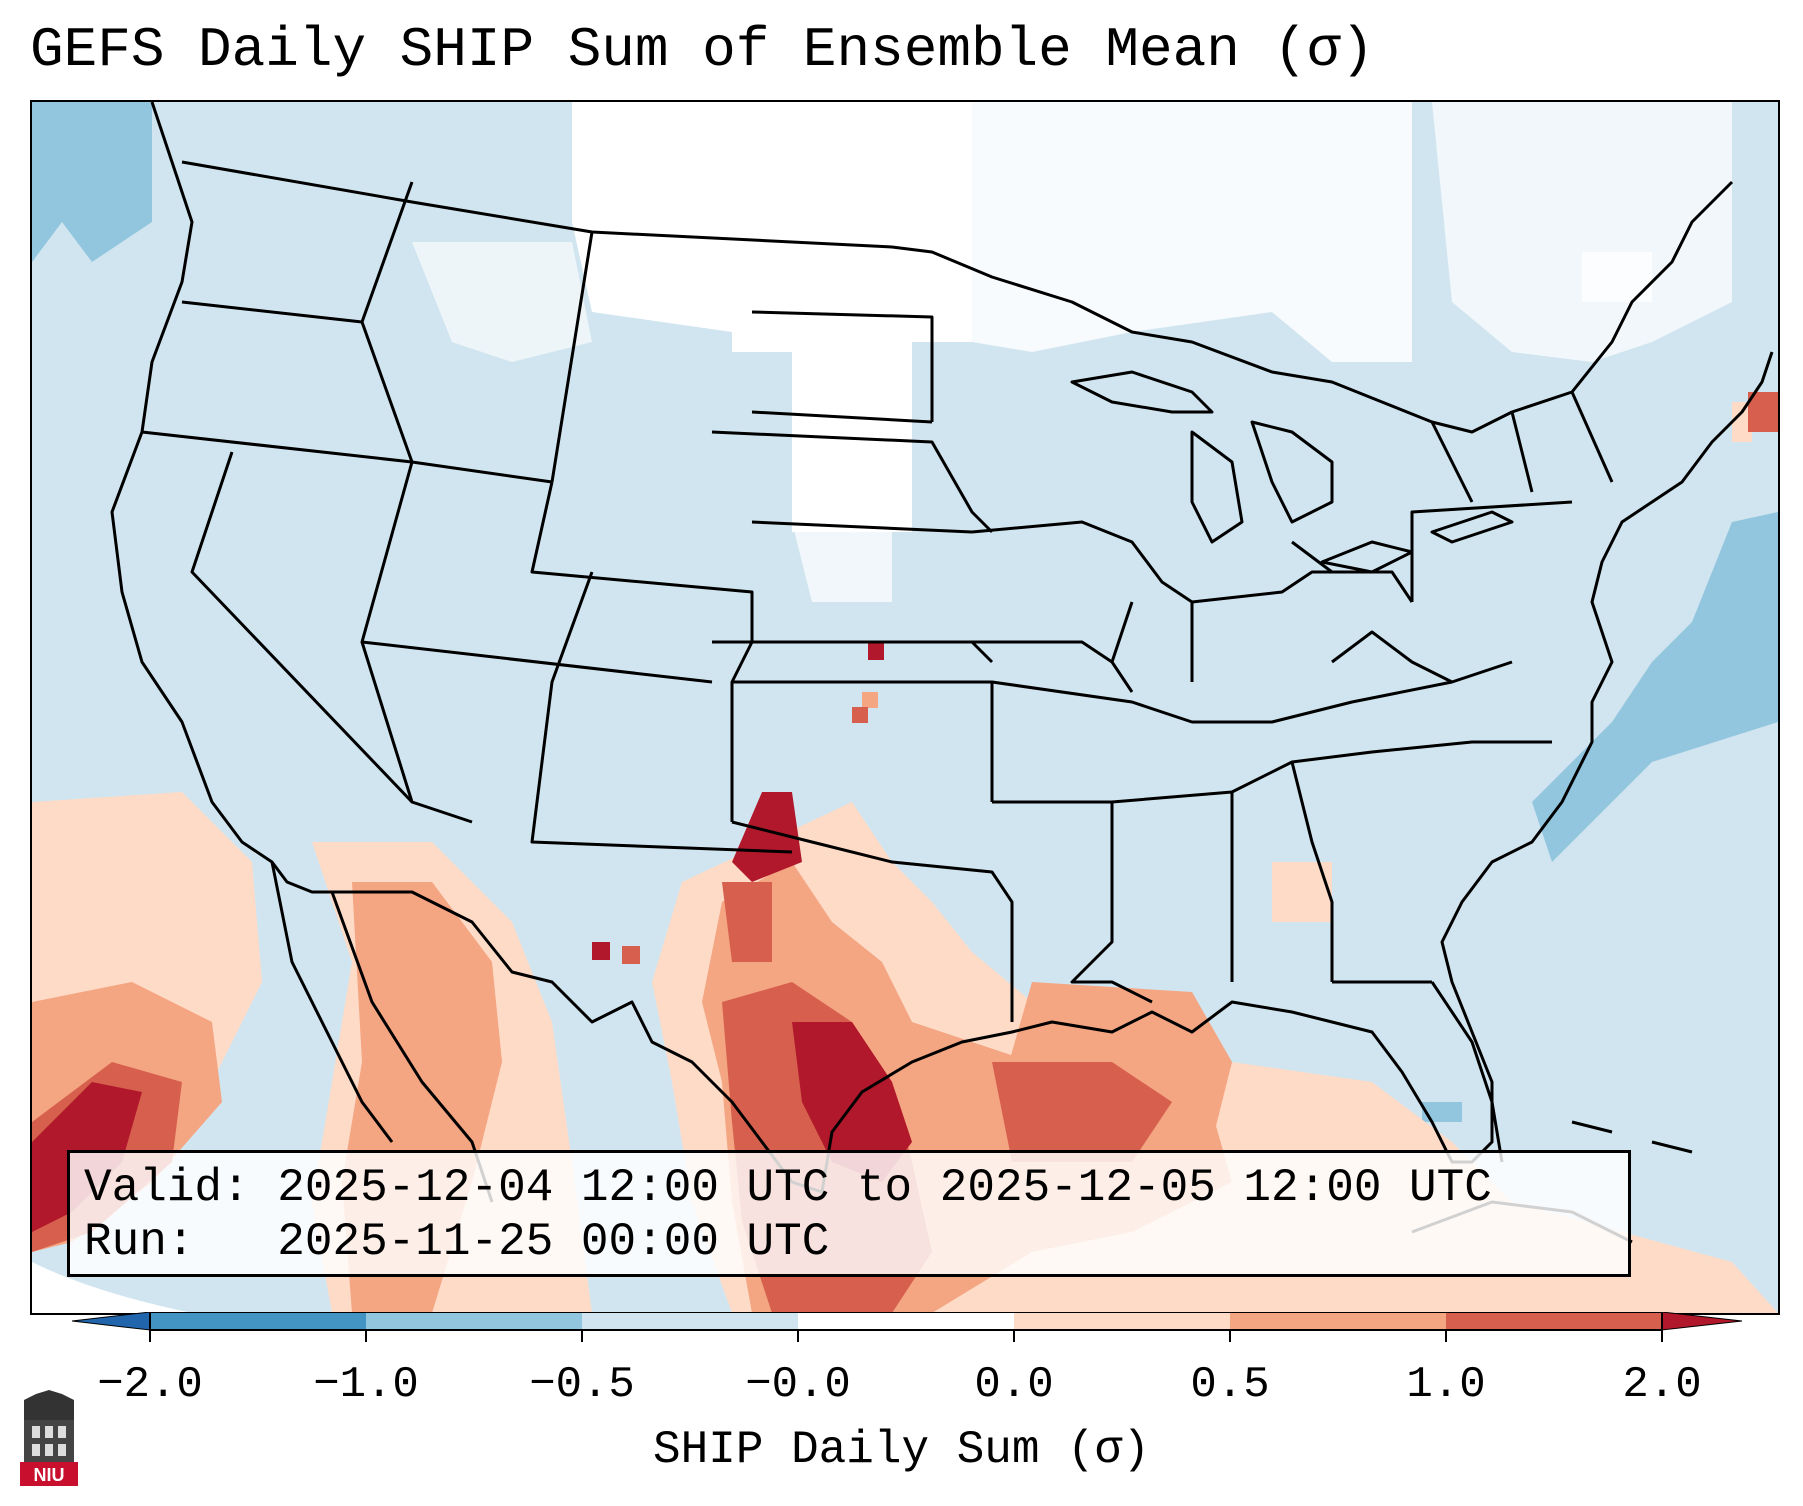 The width and height of the screenshot is (1803, 1506). I want to click on svg-text: NIU, so click(49, 1475).